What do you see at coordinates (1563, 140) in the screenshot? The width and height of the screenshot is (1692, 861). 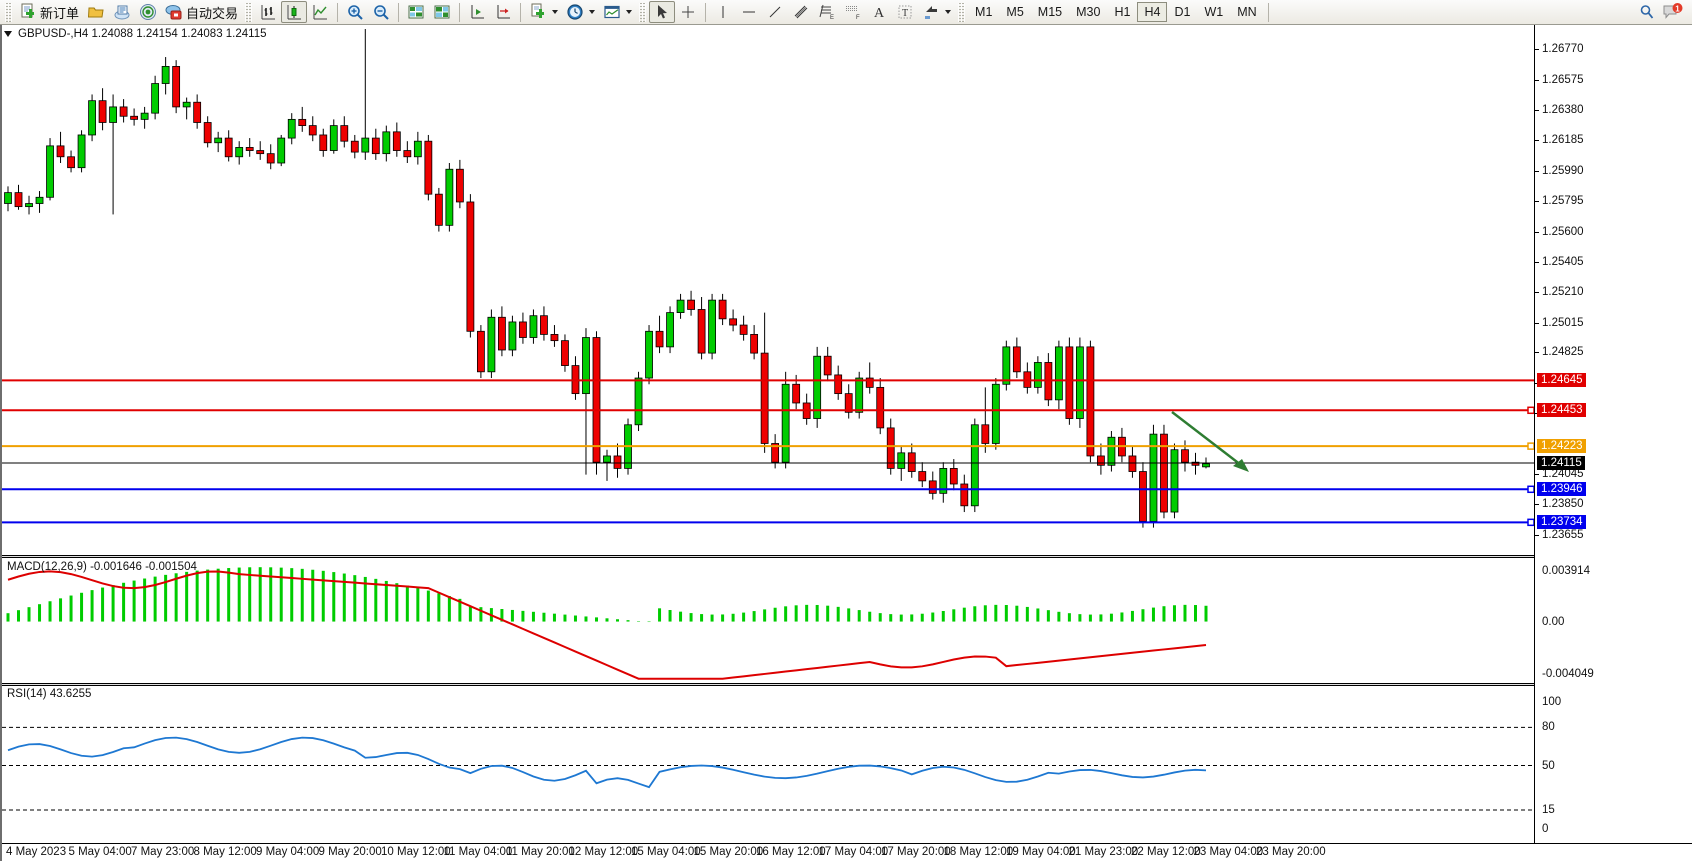 I see `price-tick-label: 1.26185` at bounding box center [1563, 140].